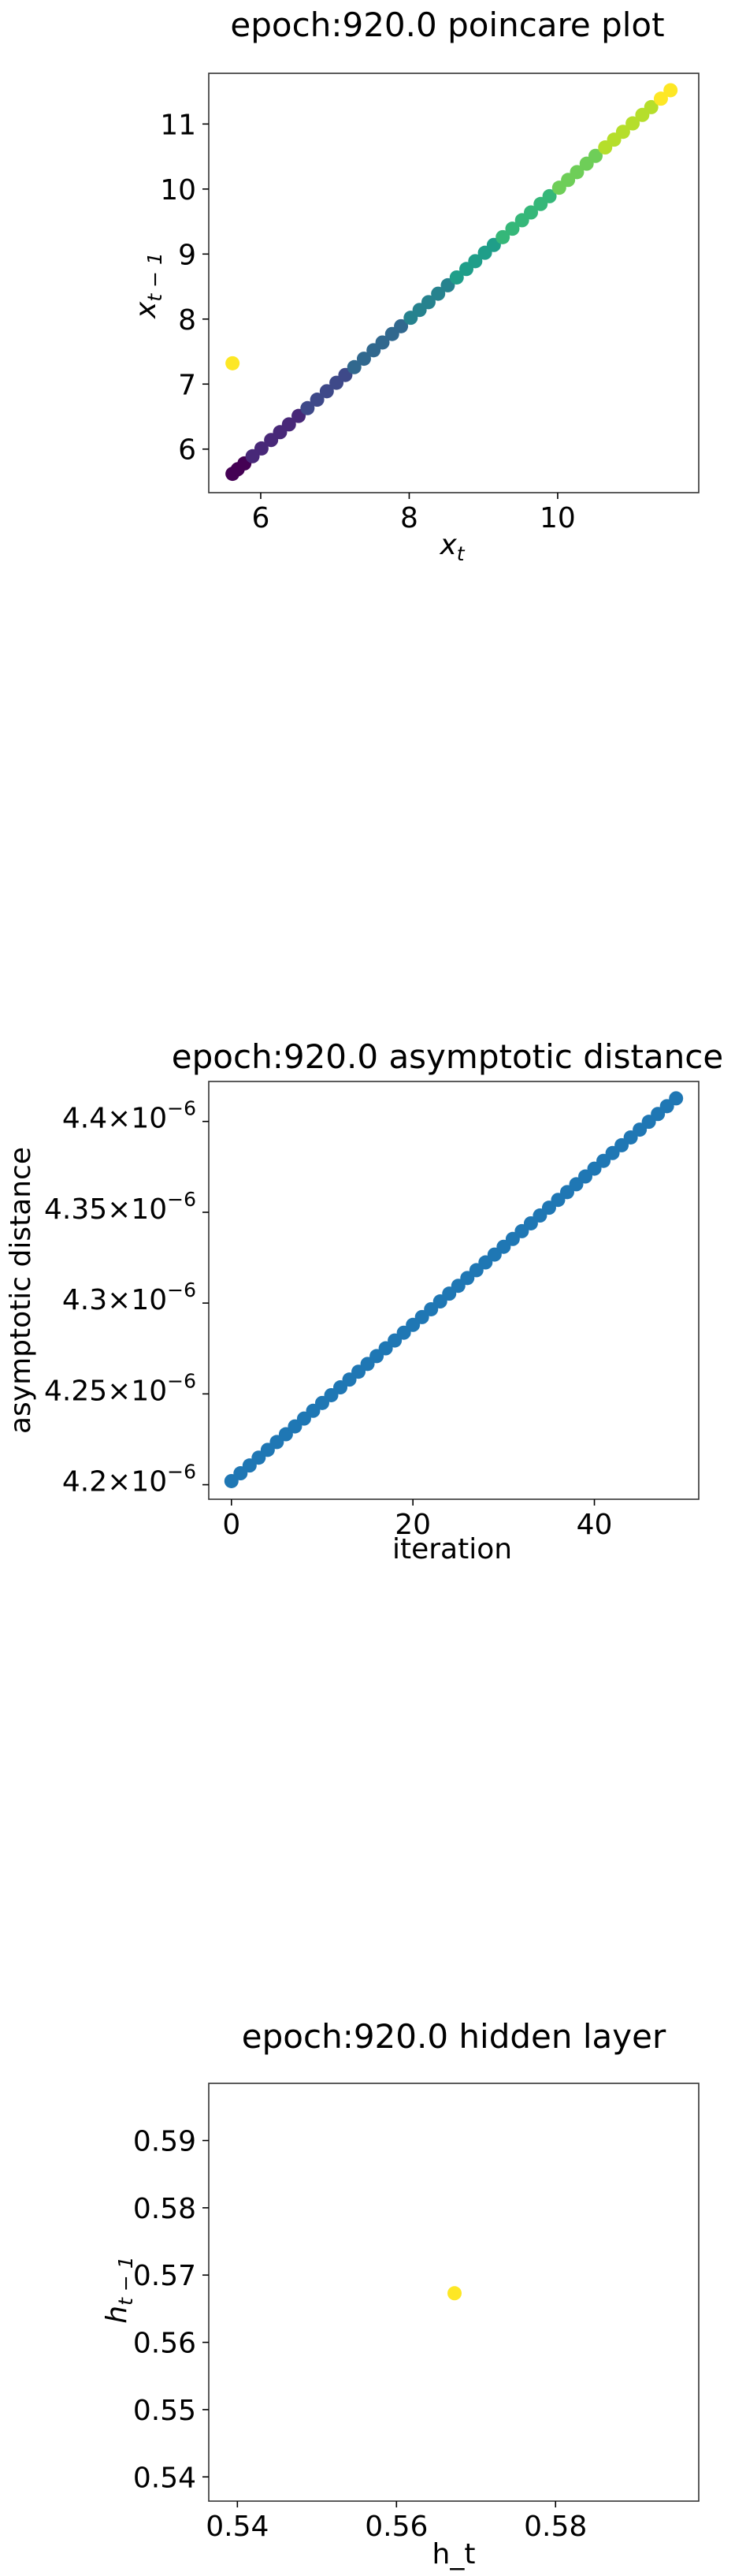  I want to click on asymptotic-x-ticks: 0 20 40, so click(417, 1520).